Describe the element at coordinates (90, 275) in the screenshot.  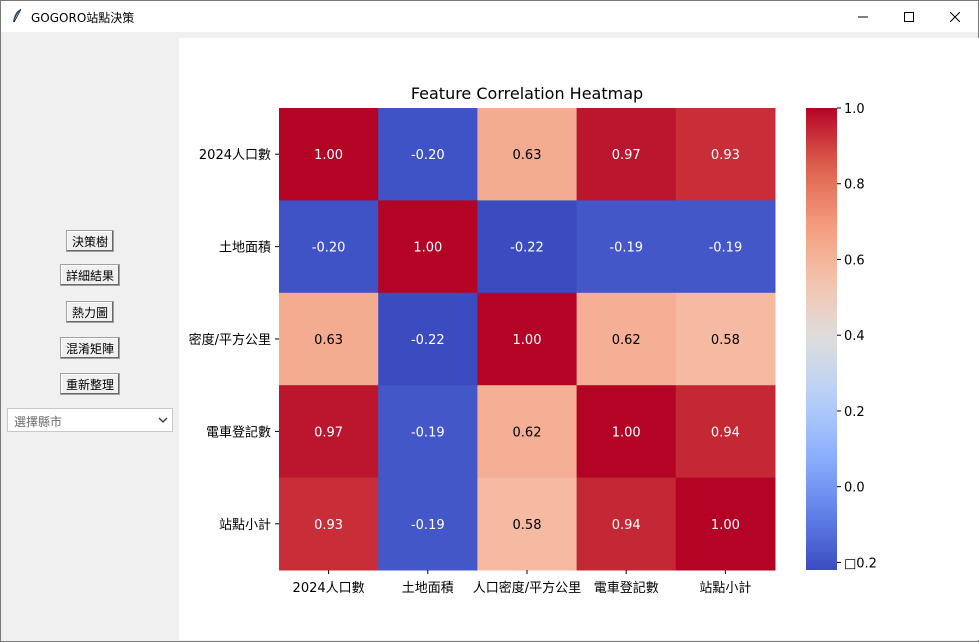
I see `detailed-results-button: 詳細結果` at that location.